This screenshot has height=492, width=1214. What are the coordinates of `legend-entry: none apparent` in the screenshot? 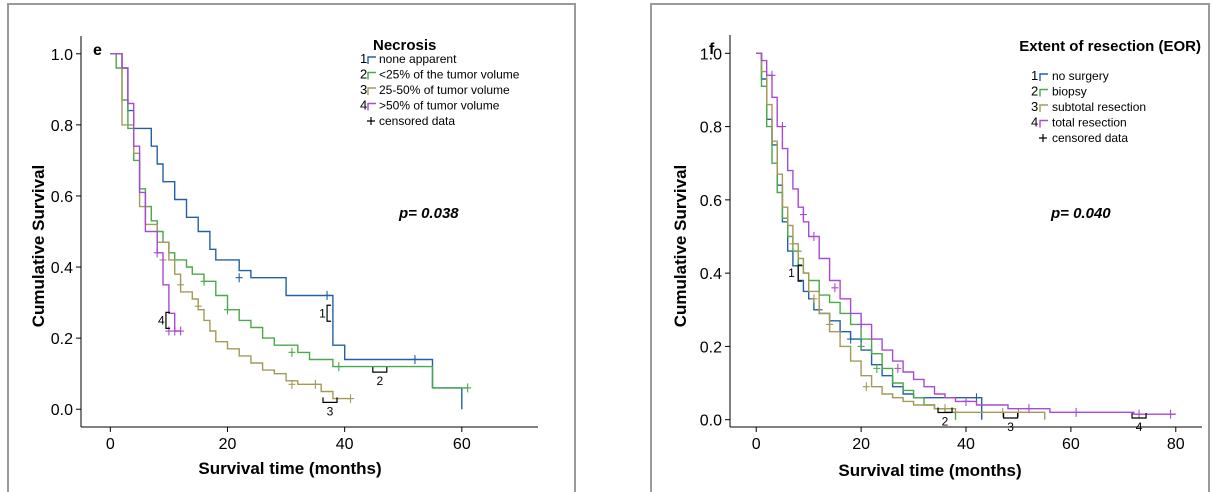 It's located at (418, 59).